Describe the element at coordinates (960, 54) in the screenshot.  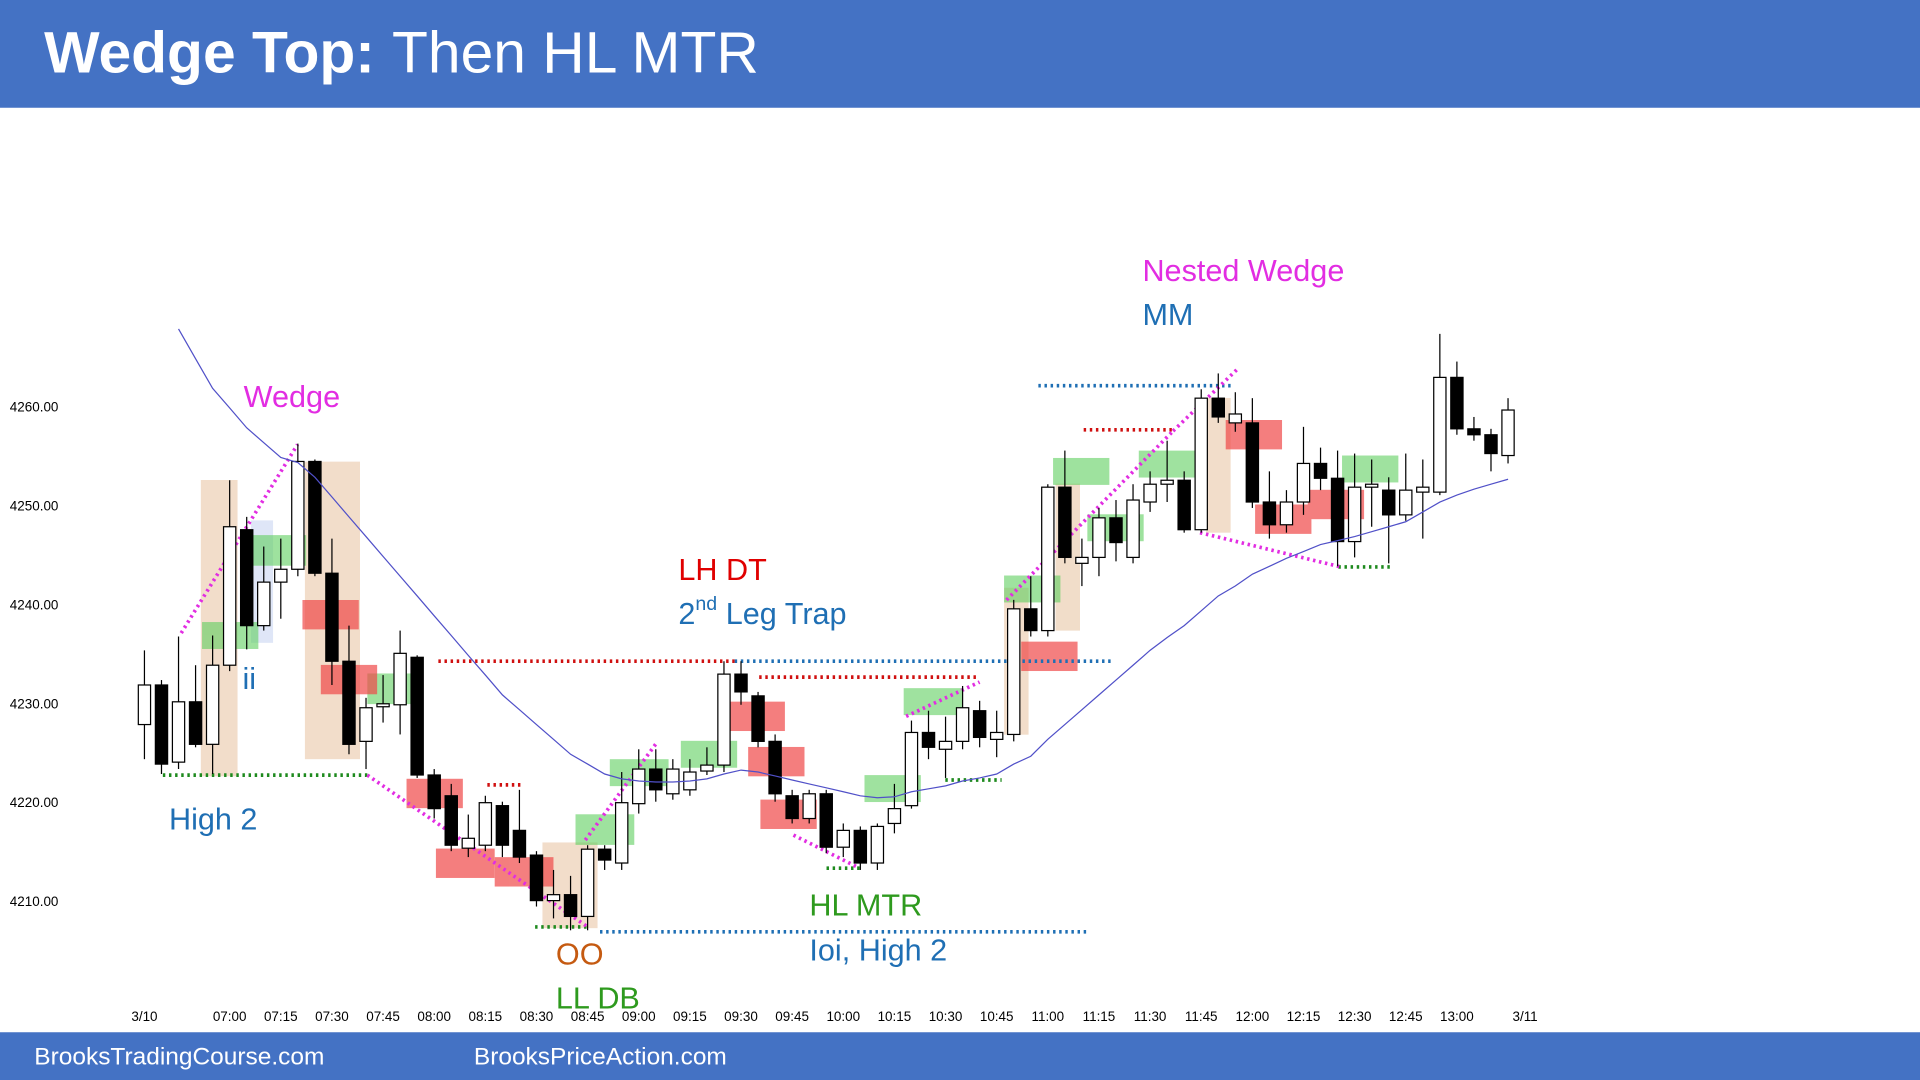
I see `header-bar` at that location.